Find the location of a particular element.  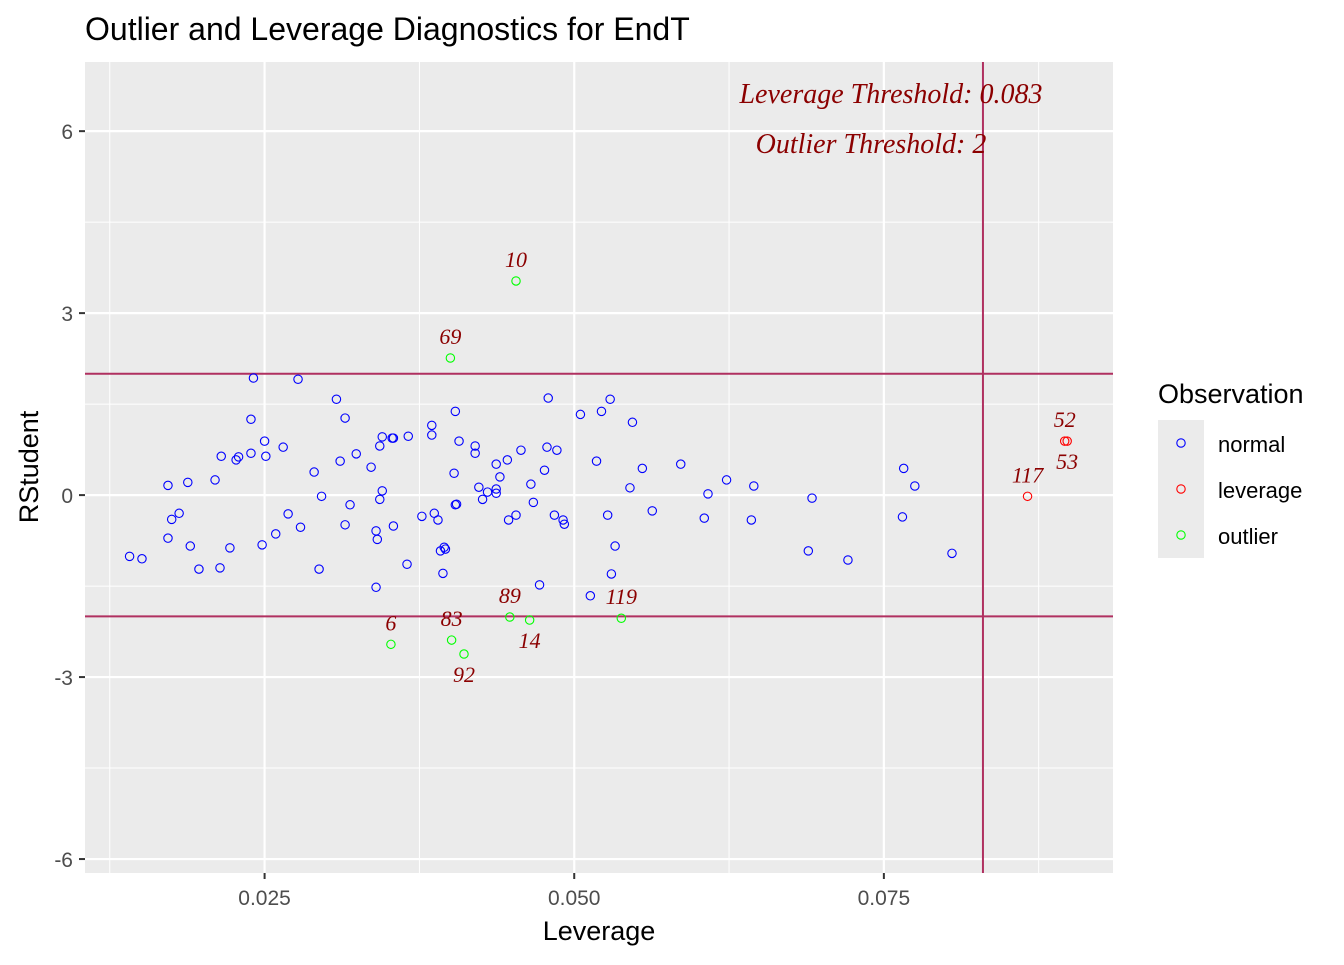

point-label: 117 is located at coordinates (1028, 474).